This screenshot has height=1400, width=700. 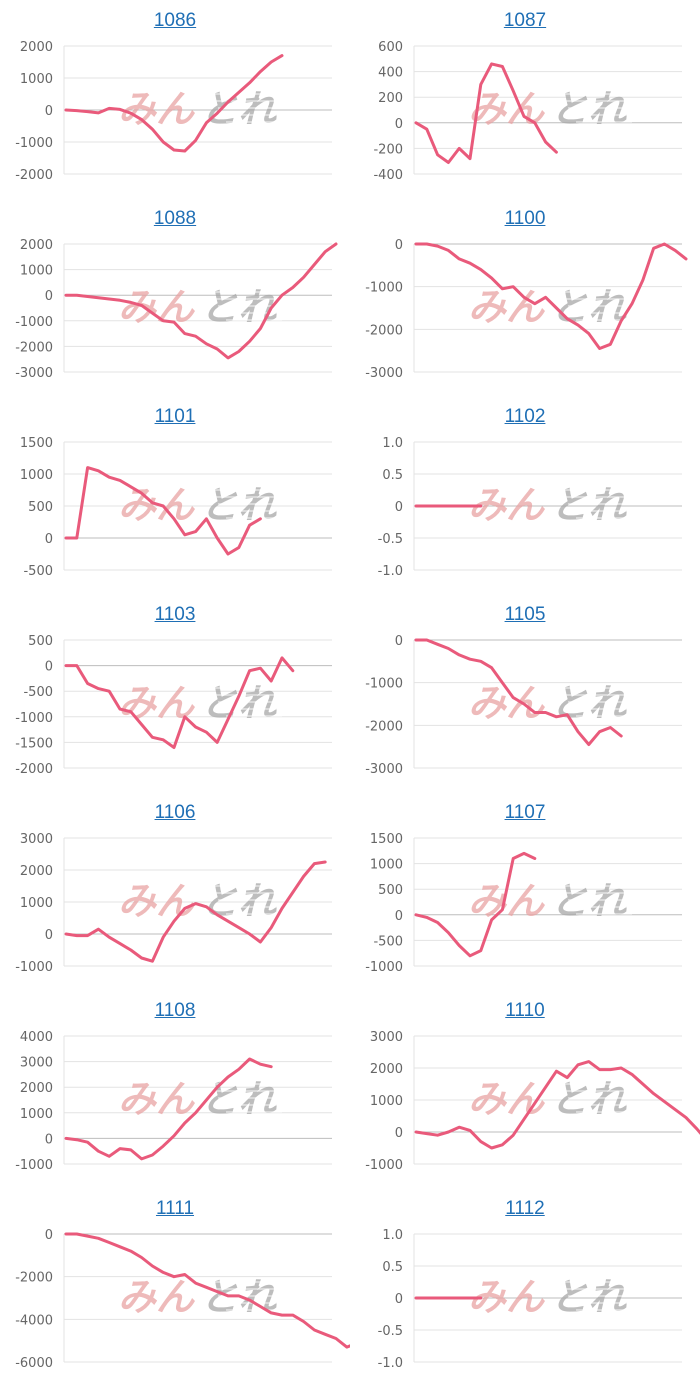 I want to click on chart-title-link: 1086, so click(x=175, y=20).